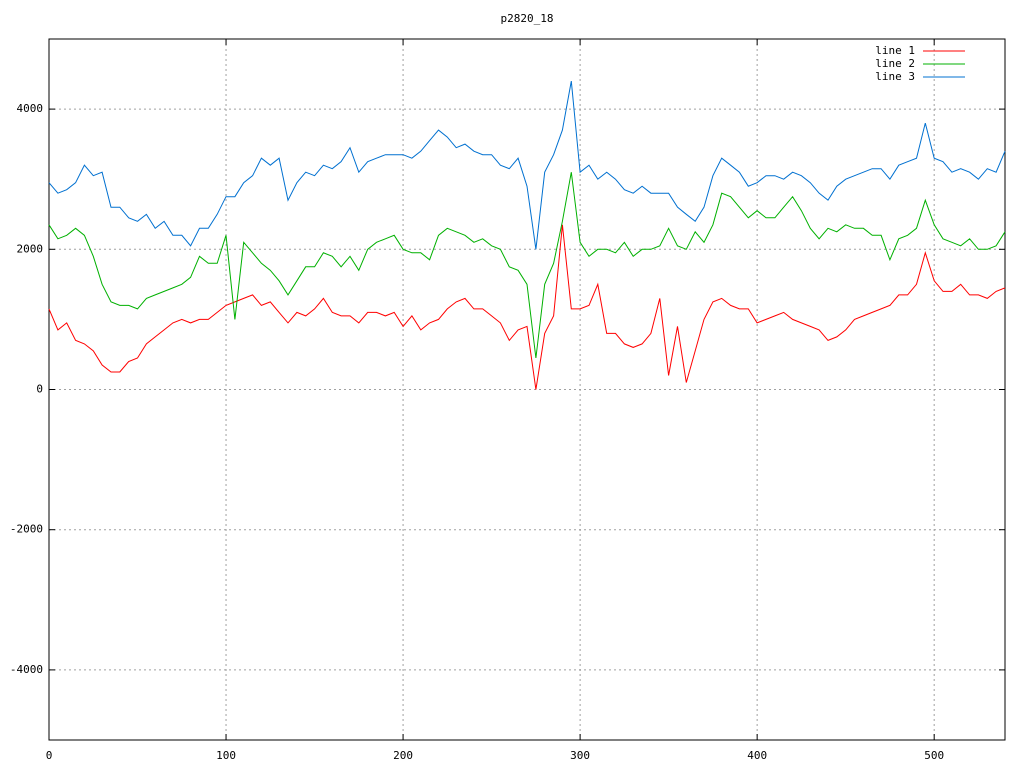 Image resolution: width=1024 pixels, height=768 pixels. I want to click on y-tick-label: -2000, so click(26, 529).